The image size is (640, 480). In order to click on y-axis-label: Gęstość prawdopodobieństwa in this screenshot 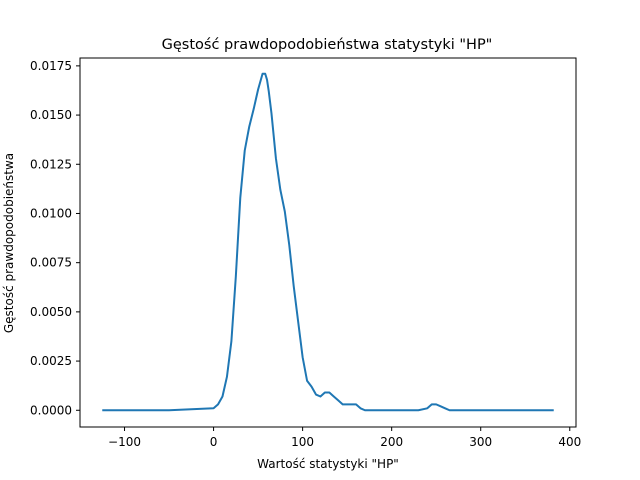, I will do `click(9, 243)`.